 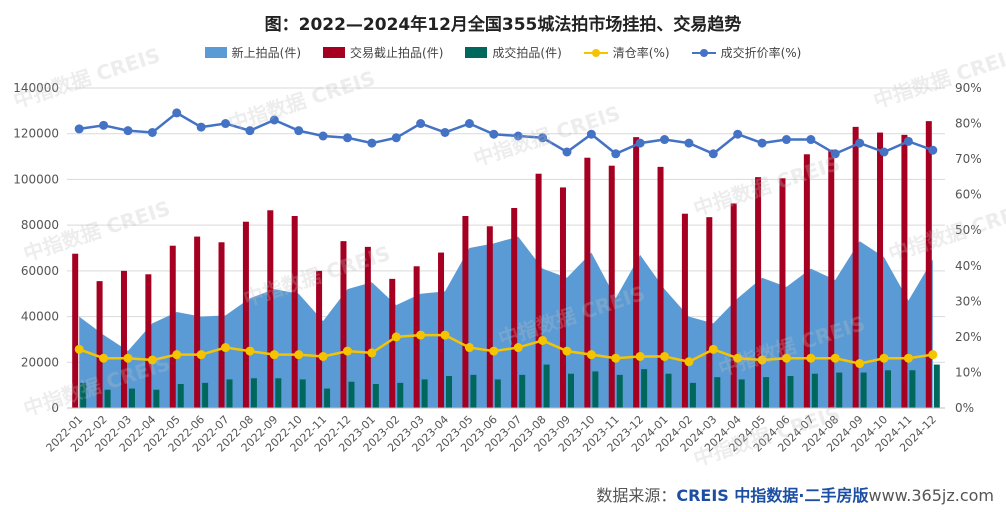 I want to click on y-left-tick-label: 0, so click(x=55, y=408).